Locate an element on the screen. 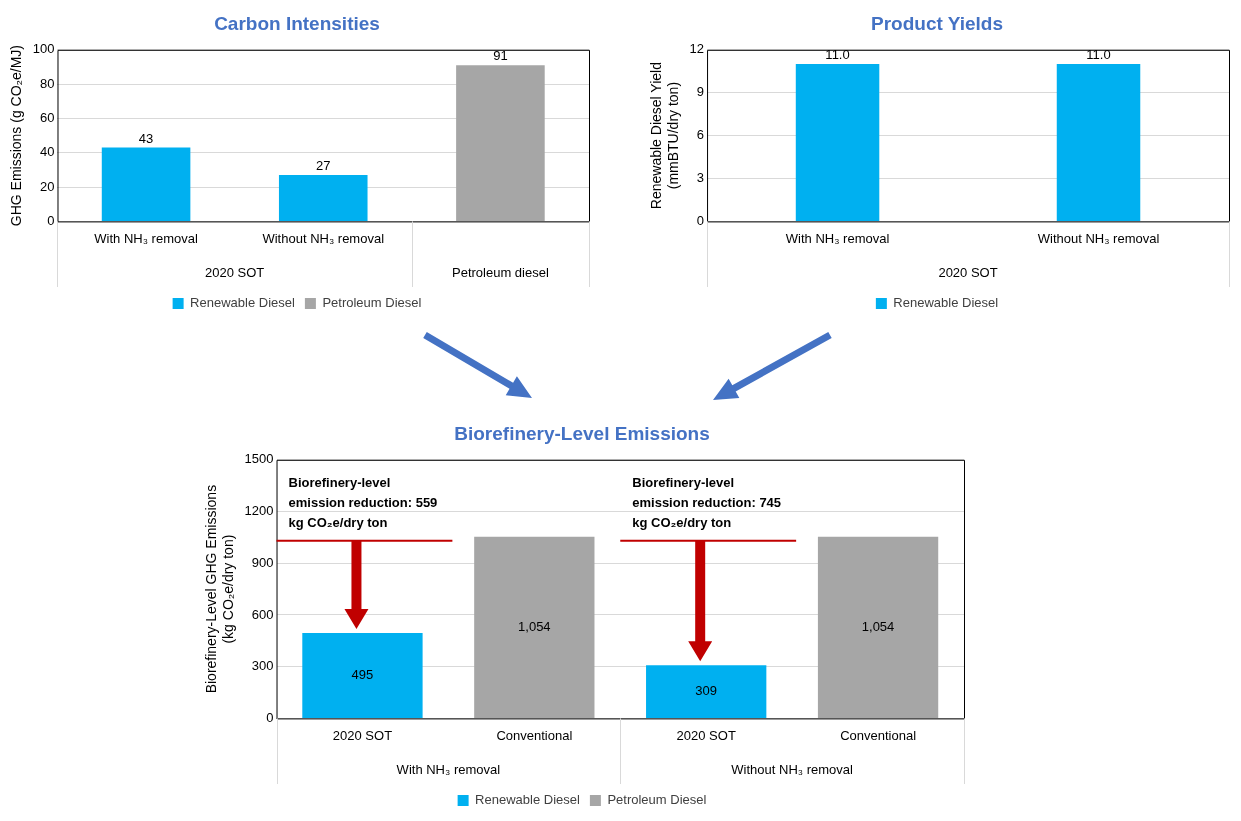 Image resolution: width=1241 pixels, height=821 pixels. y-tick-label: 1200 is located at coordinates (259, 511).